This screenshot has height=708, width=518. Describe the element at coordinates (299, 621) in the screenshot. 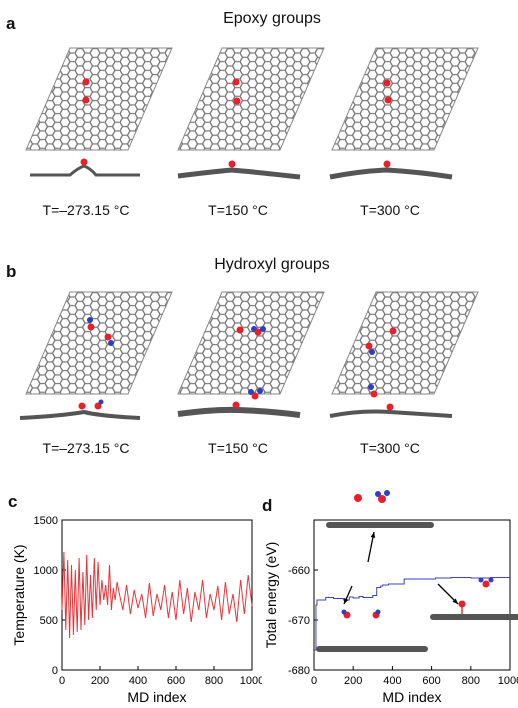

I see `y-tick-label: -670` at that location.